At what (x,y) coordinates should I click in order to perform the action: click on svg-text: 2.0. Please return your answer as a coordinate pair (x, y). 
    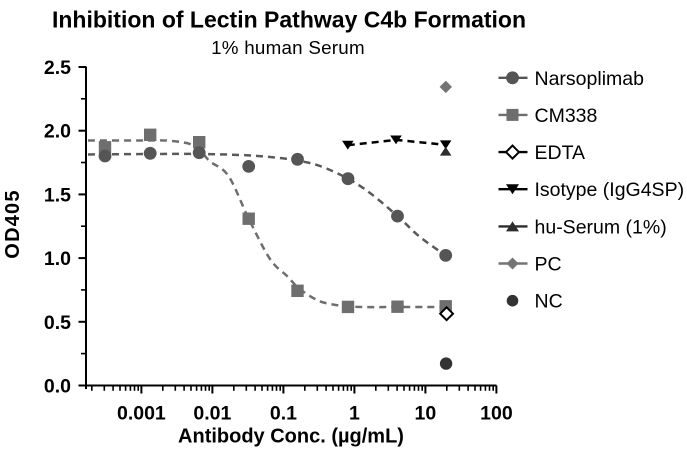
    Looking at the image, I should click on (57, 132).